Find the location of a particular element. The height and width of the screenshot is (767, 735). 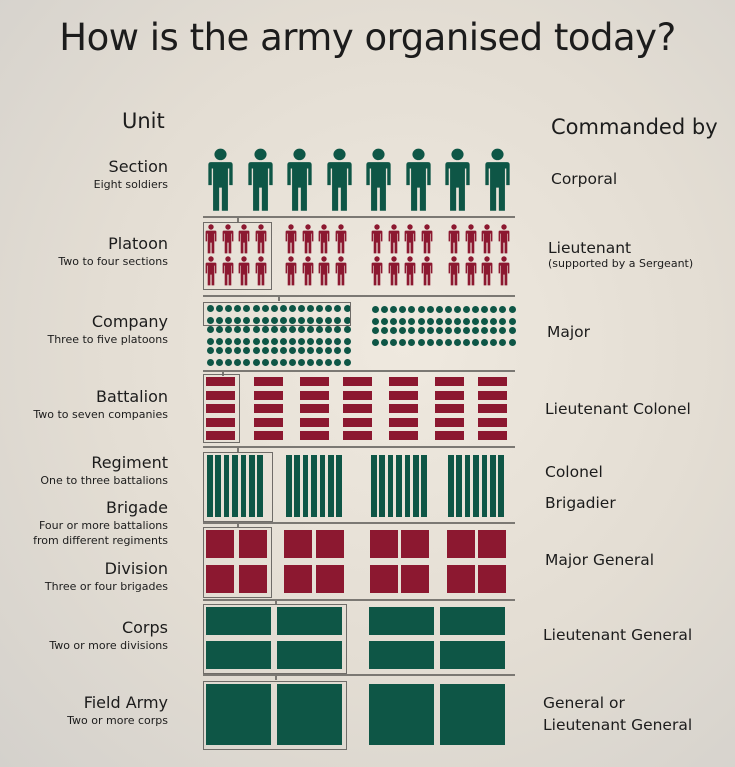

commander-brigade: Brigadier is located at coordinates (580, 503).